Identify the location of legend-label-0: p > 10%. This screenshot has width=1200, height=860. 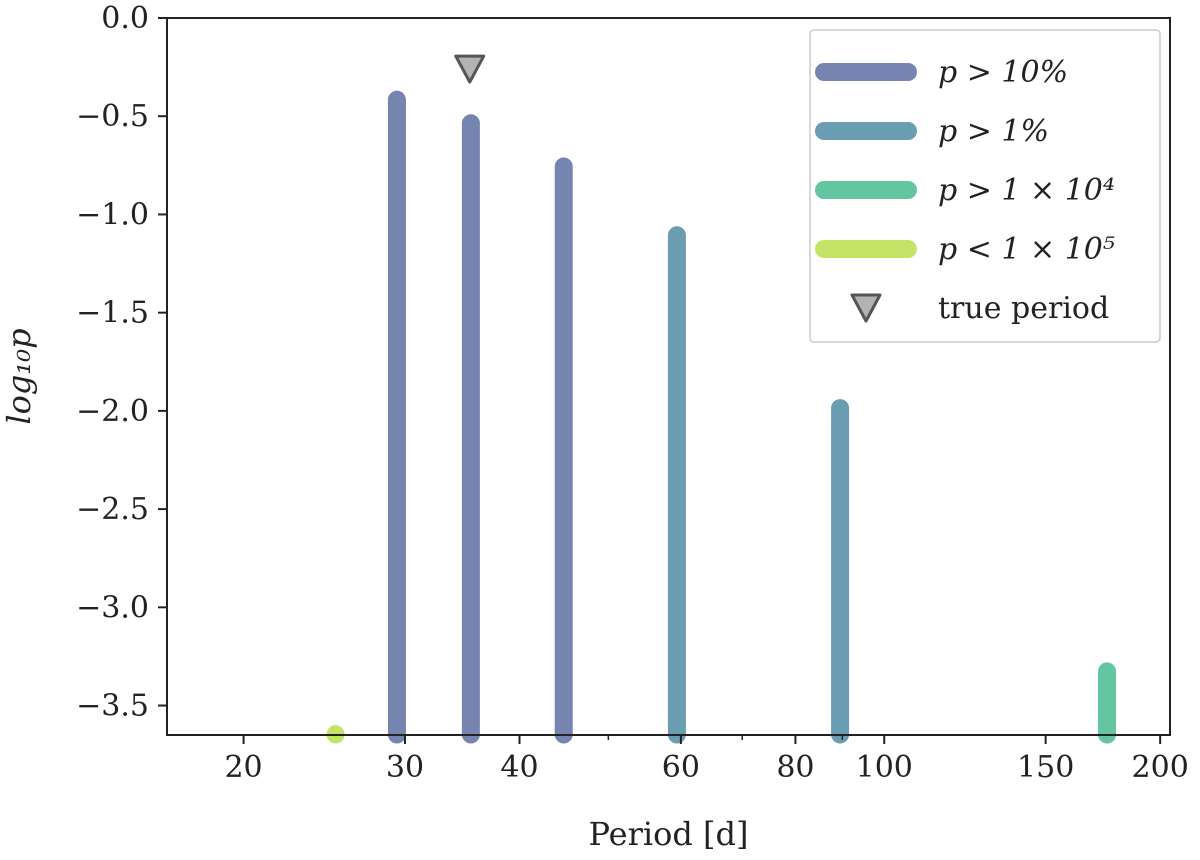
(1003, 72).